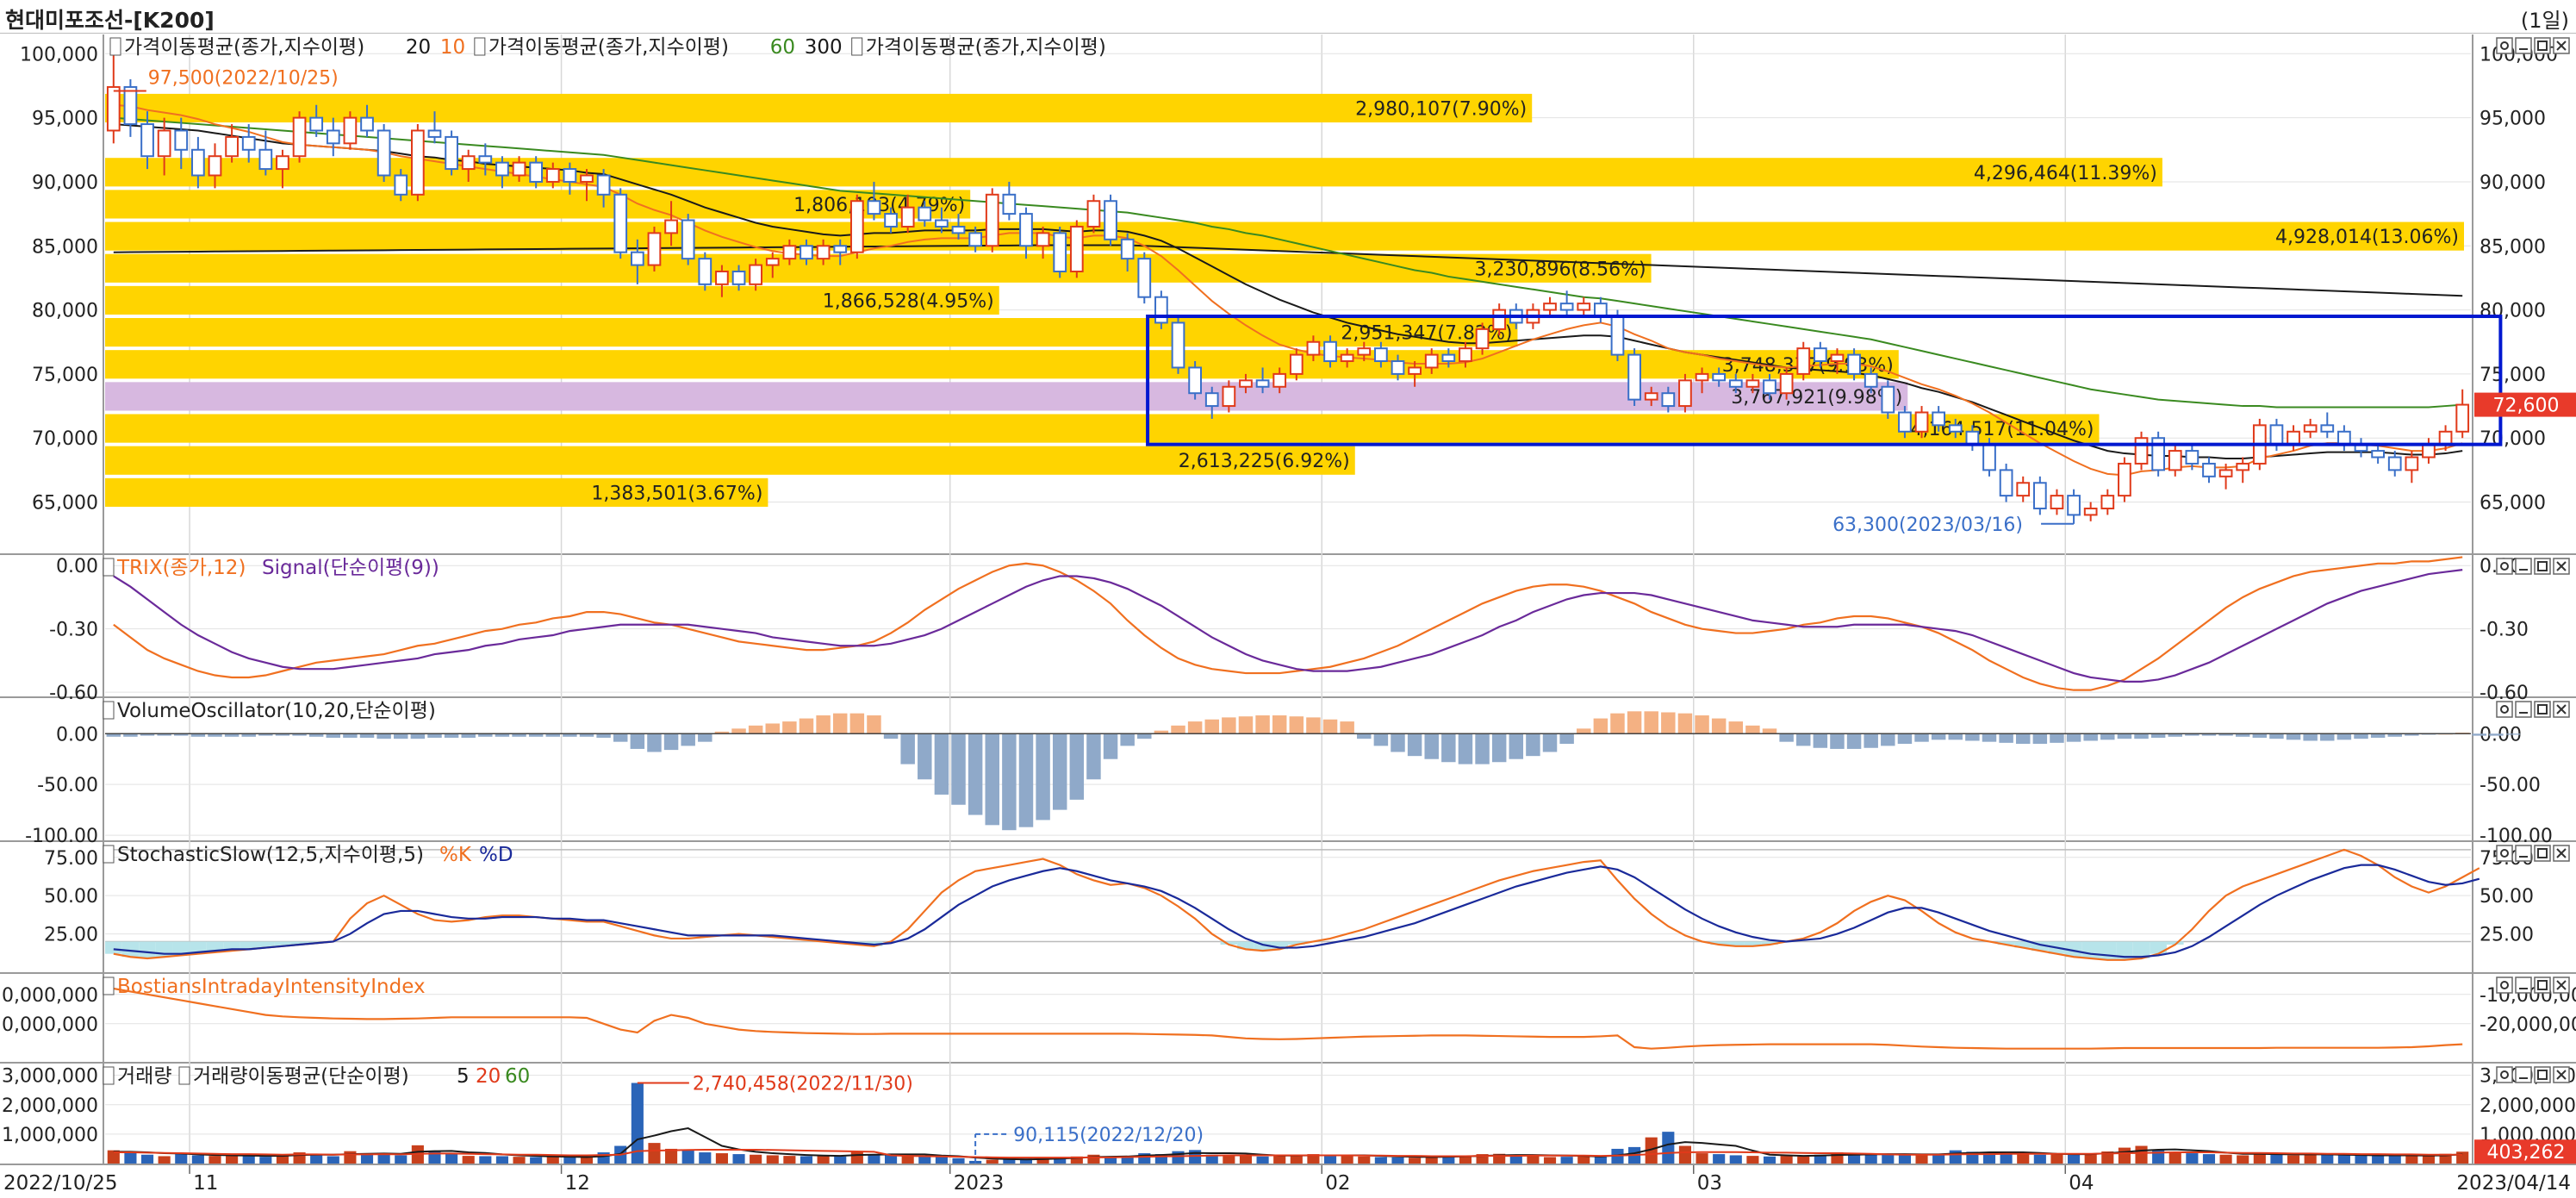 This screenshot has height=1198, width=2576. Describe the element at coordinates (577, 1183) in the screenshot. I see `x-tick-label: 12` at that location.